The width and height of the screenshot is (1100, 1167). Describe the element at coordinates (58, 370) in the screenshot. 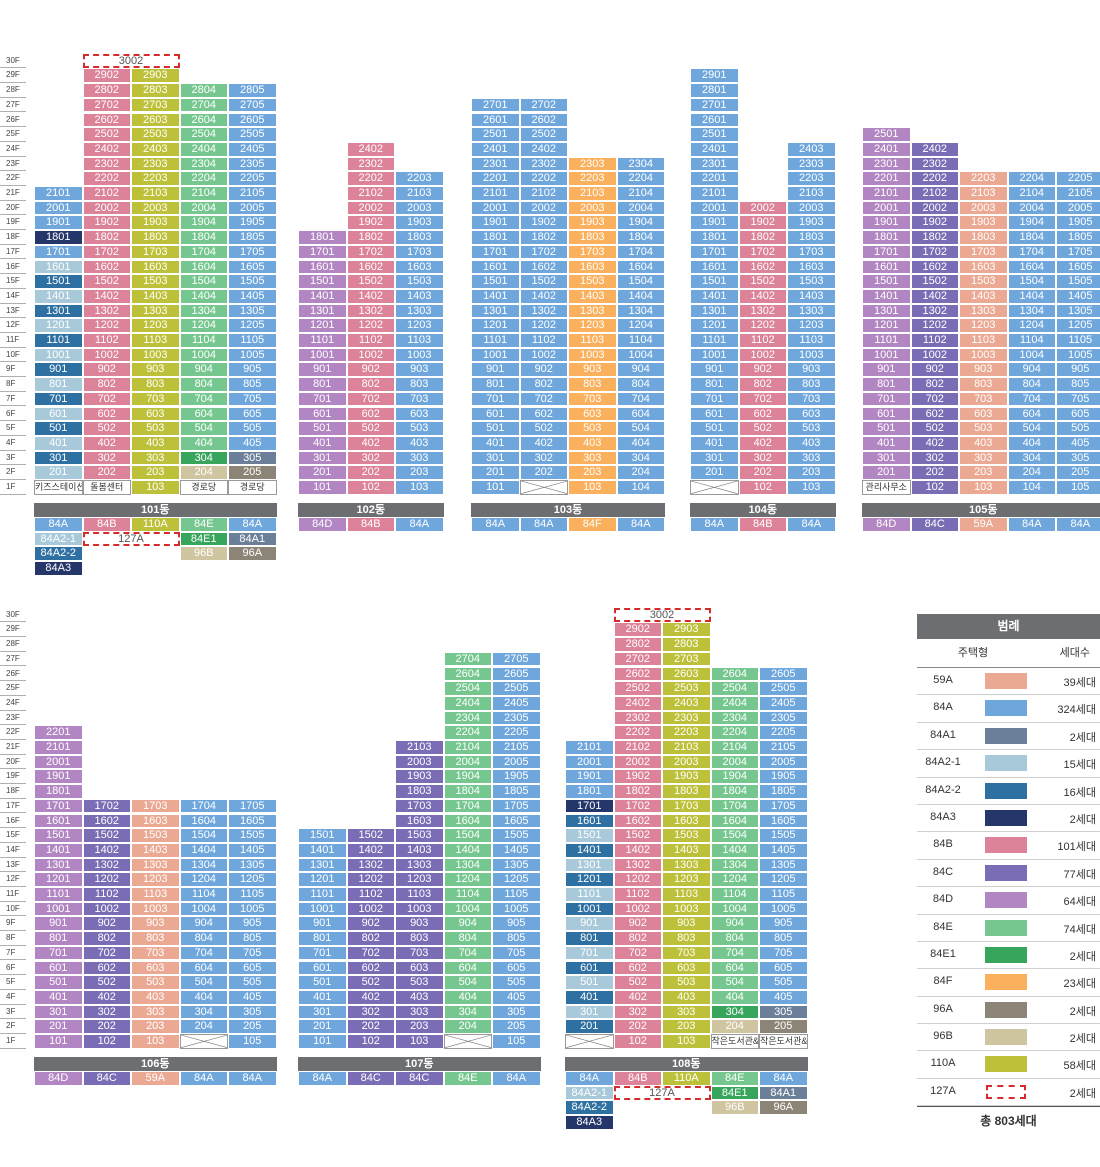

I see `unit-cell: 901` at that location.